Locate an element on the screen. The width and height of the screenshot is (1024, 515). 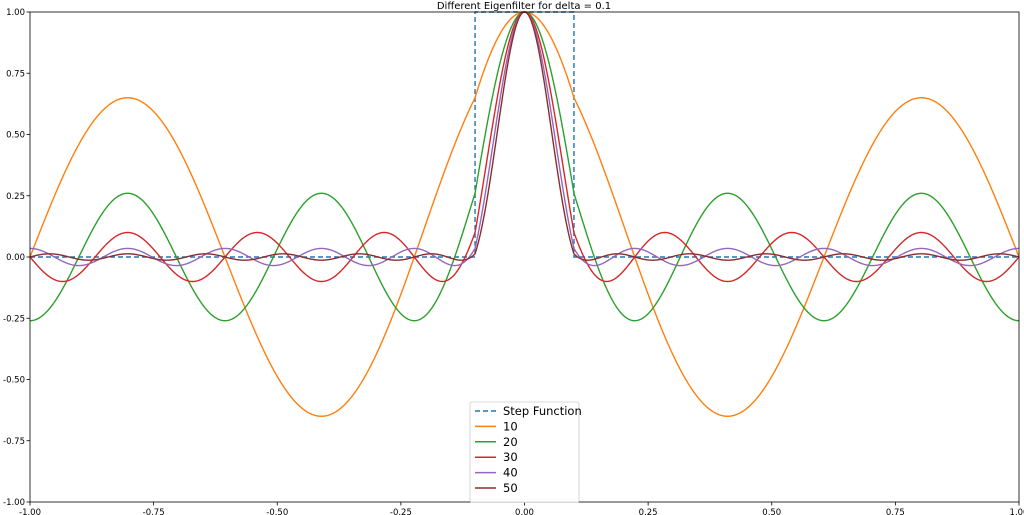
y-tick-label: 0.00 is located at coordinates (15, 258).